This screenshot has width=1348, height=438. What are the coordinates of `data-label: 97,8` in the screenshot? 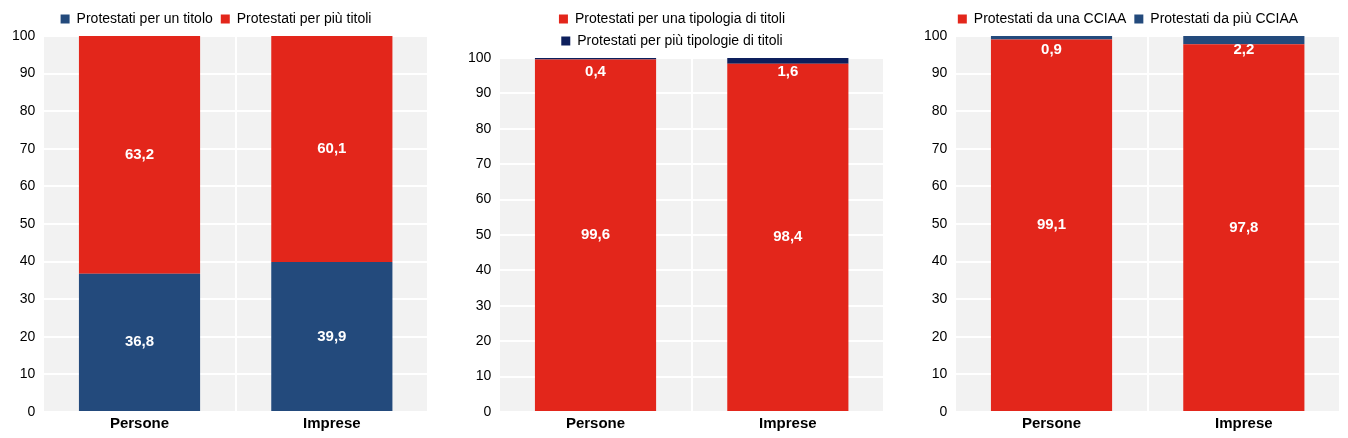 It's located at (1244, 226).